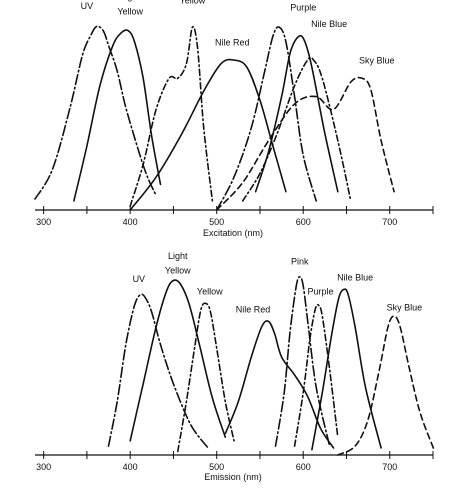 The image size is (461, 488). I want to click on x-axis-label: Emission (nm), so click(233, 477).